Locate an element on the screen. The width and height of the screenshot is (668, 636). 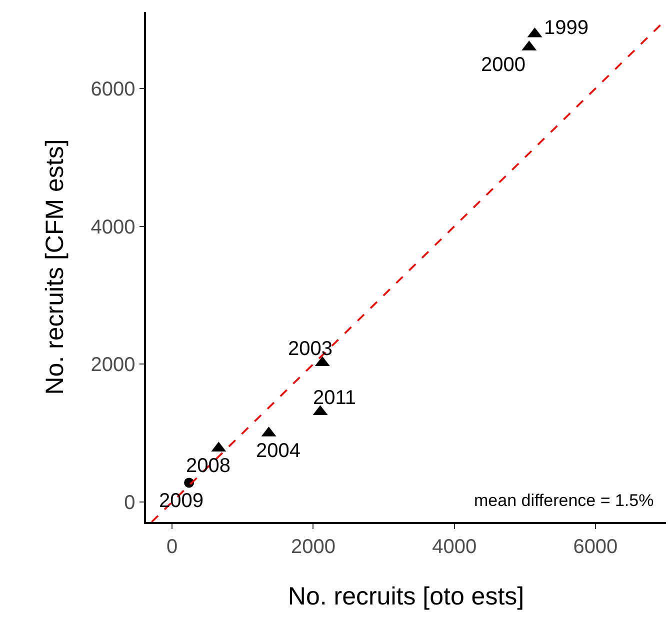
y-tick-label: 6000 is located at coordinates (113, 89).